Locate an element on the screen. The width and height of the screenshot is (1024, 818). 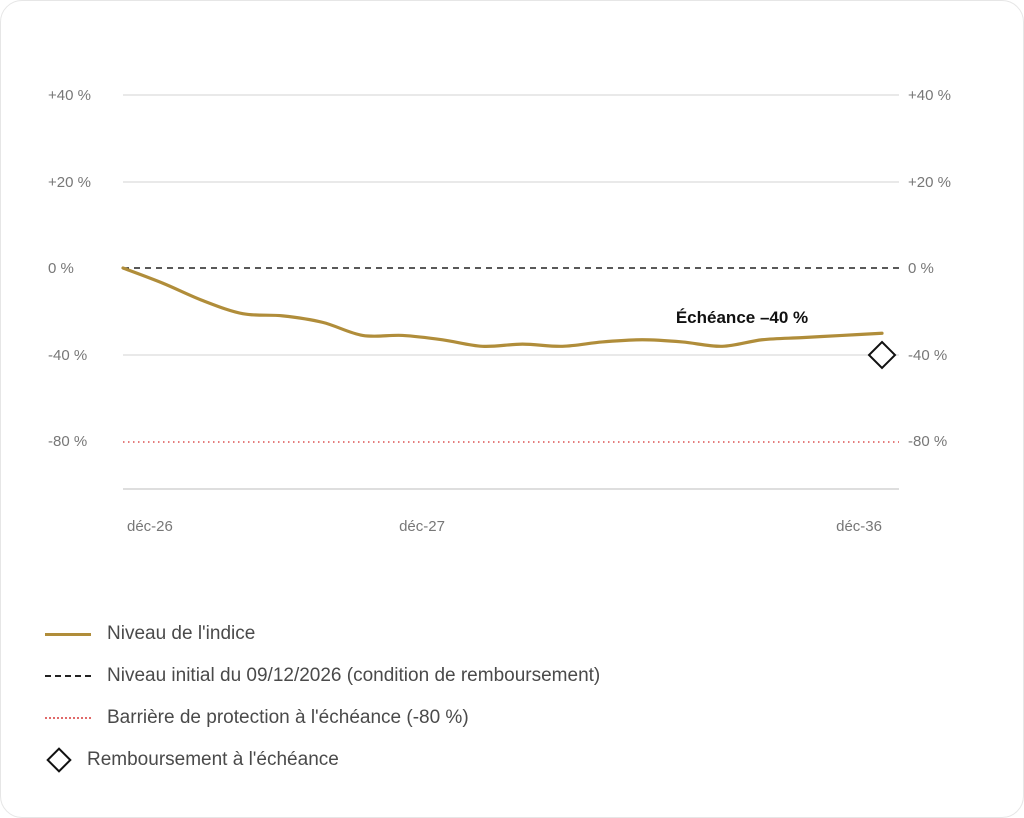
y-tick-label-right: -80 % is located at coordinates (927, 441).